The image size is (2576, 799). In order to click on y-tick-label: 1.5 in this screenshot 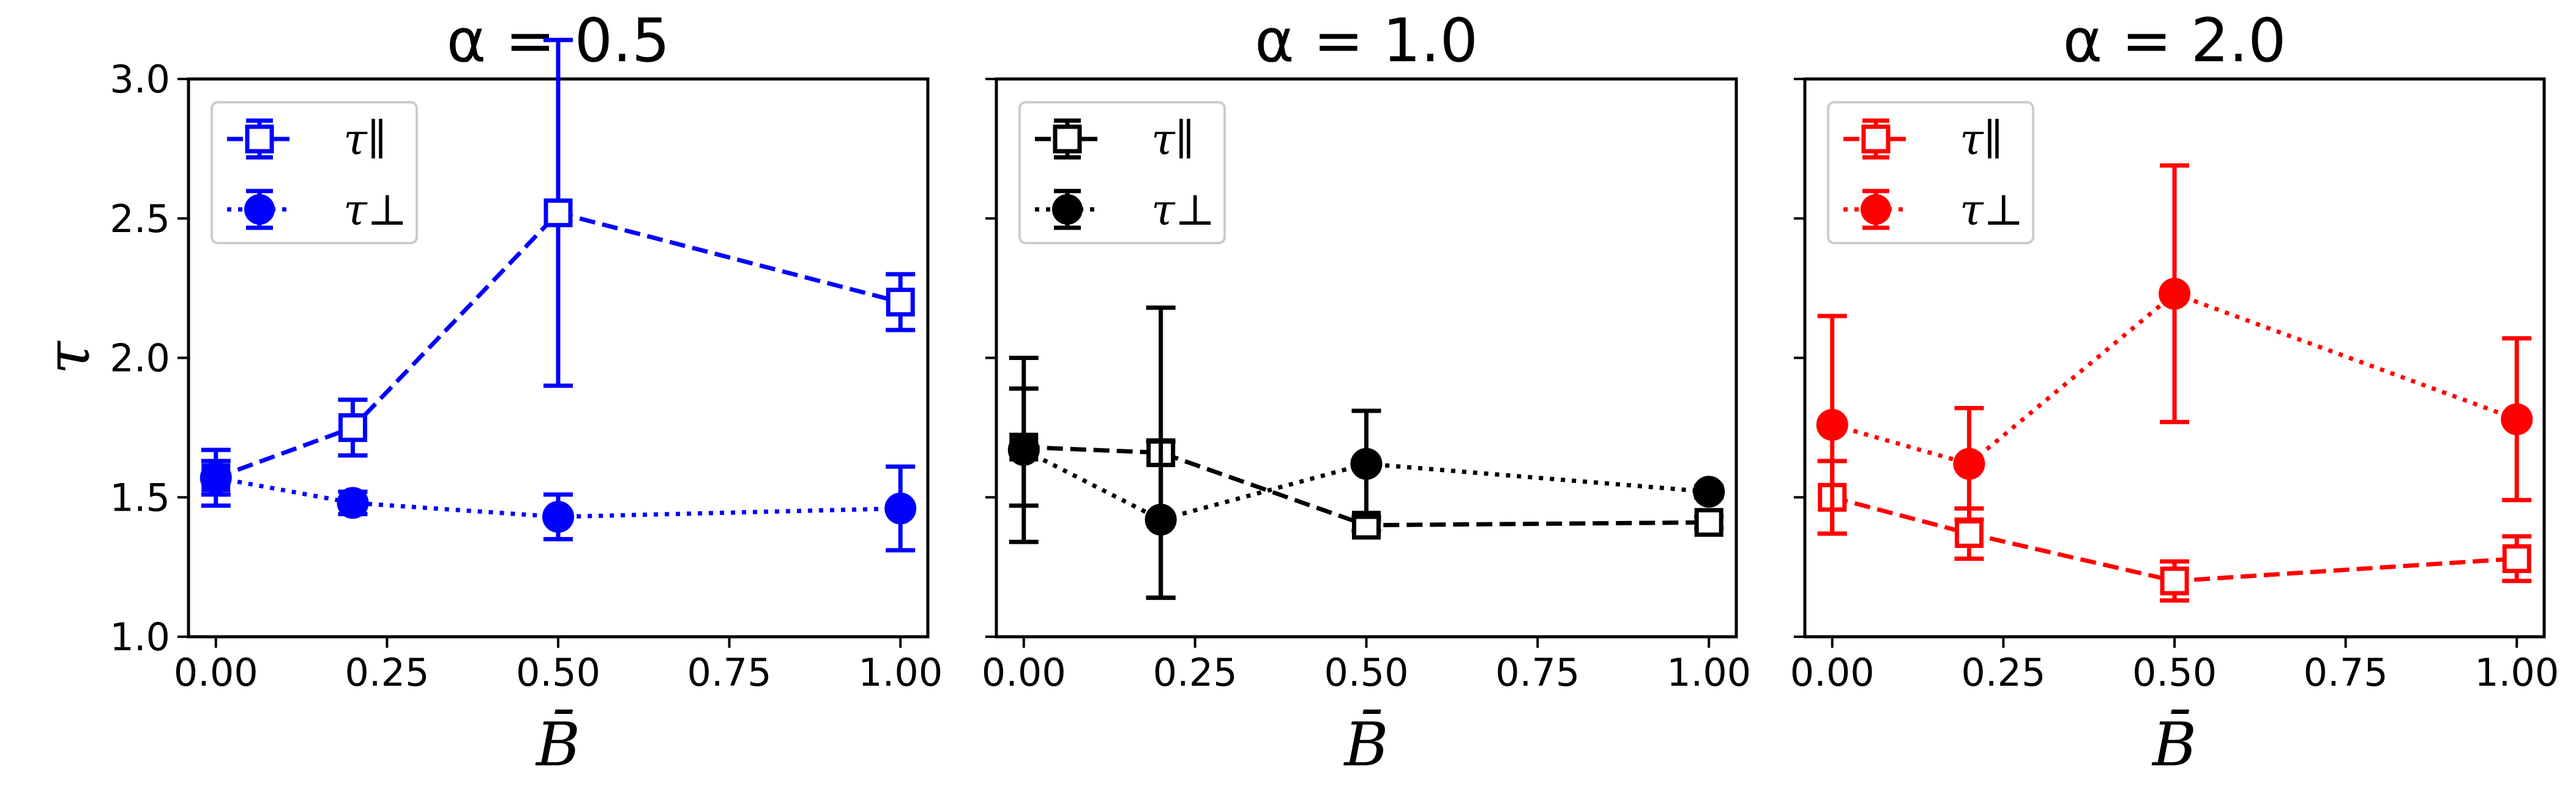, I will do `click(140, 497)`.